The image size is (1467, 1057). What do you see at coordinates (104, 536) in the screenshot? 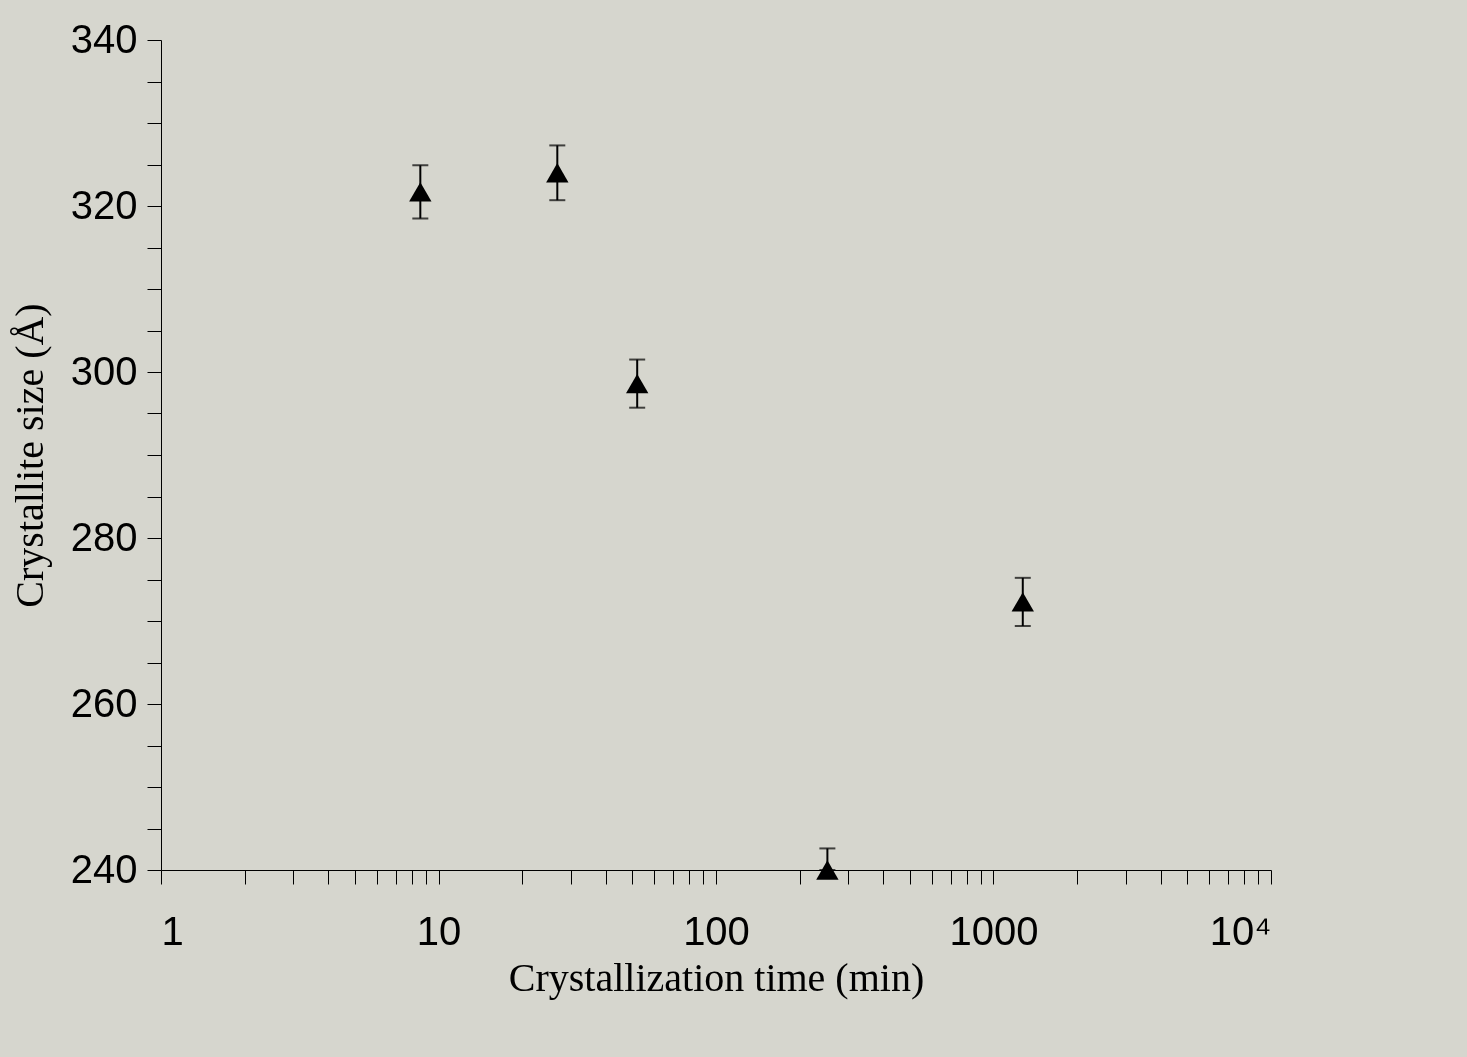
I see `y-tick-label: 280` at bounding box center [104, 536].